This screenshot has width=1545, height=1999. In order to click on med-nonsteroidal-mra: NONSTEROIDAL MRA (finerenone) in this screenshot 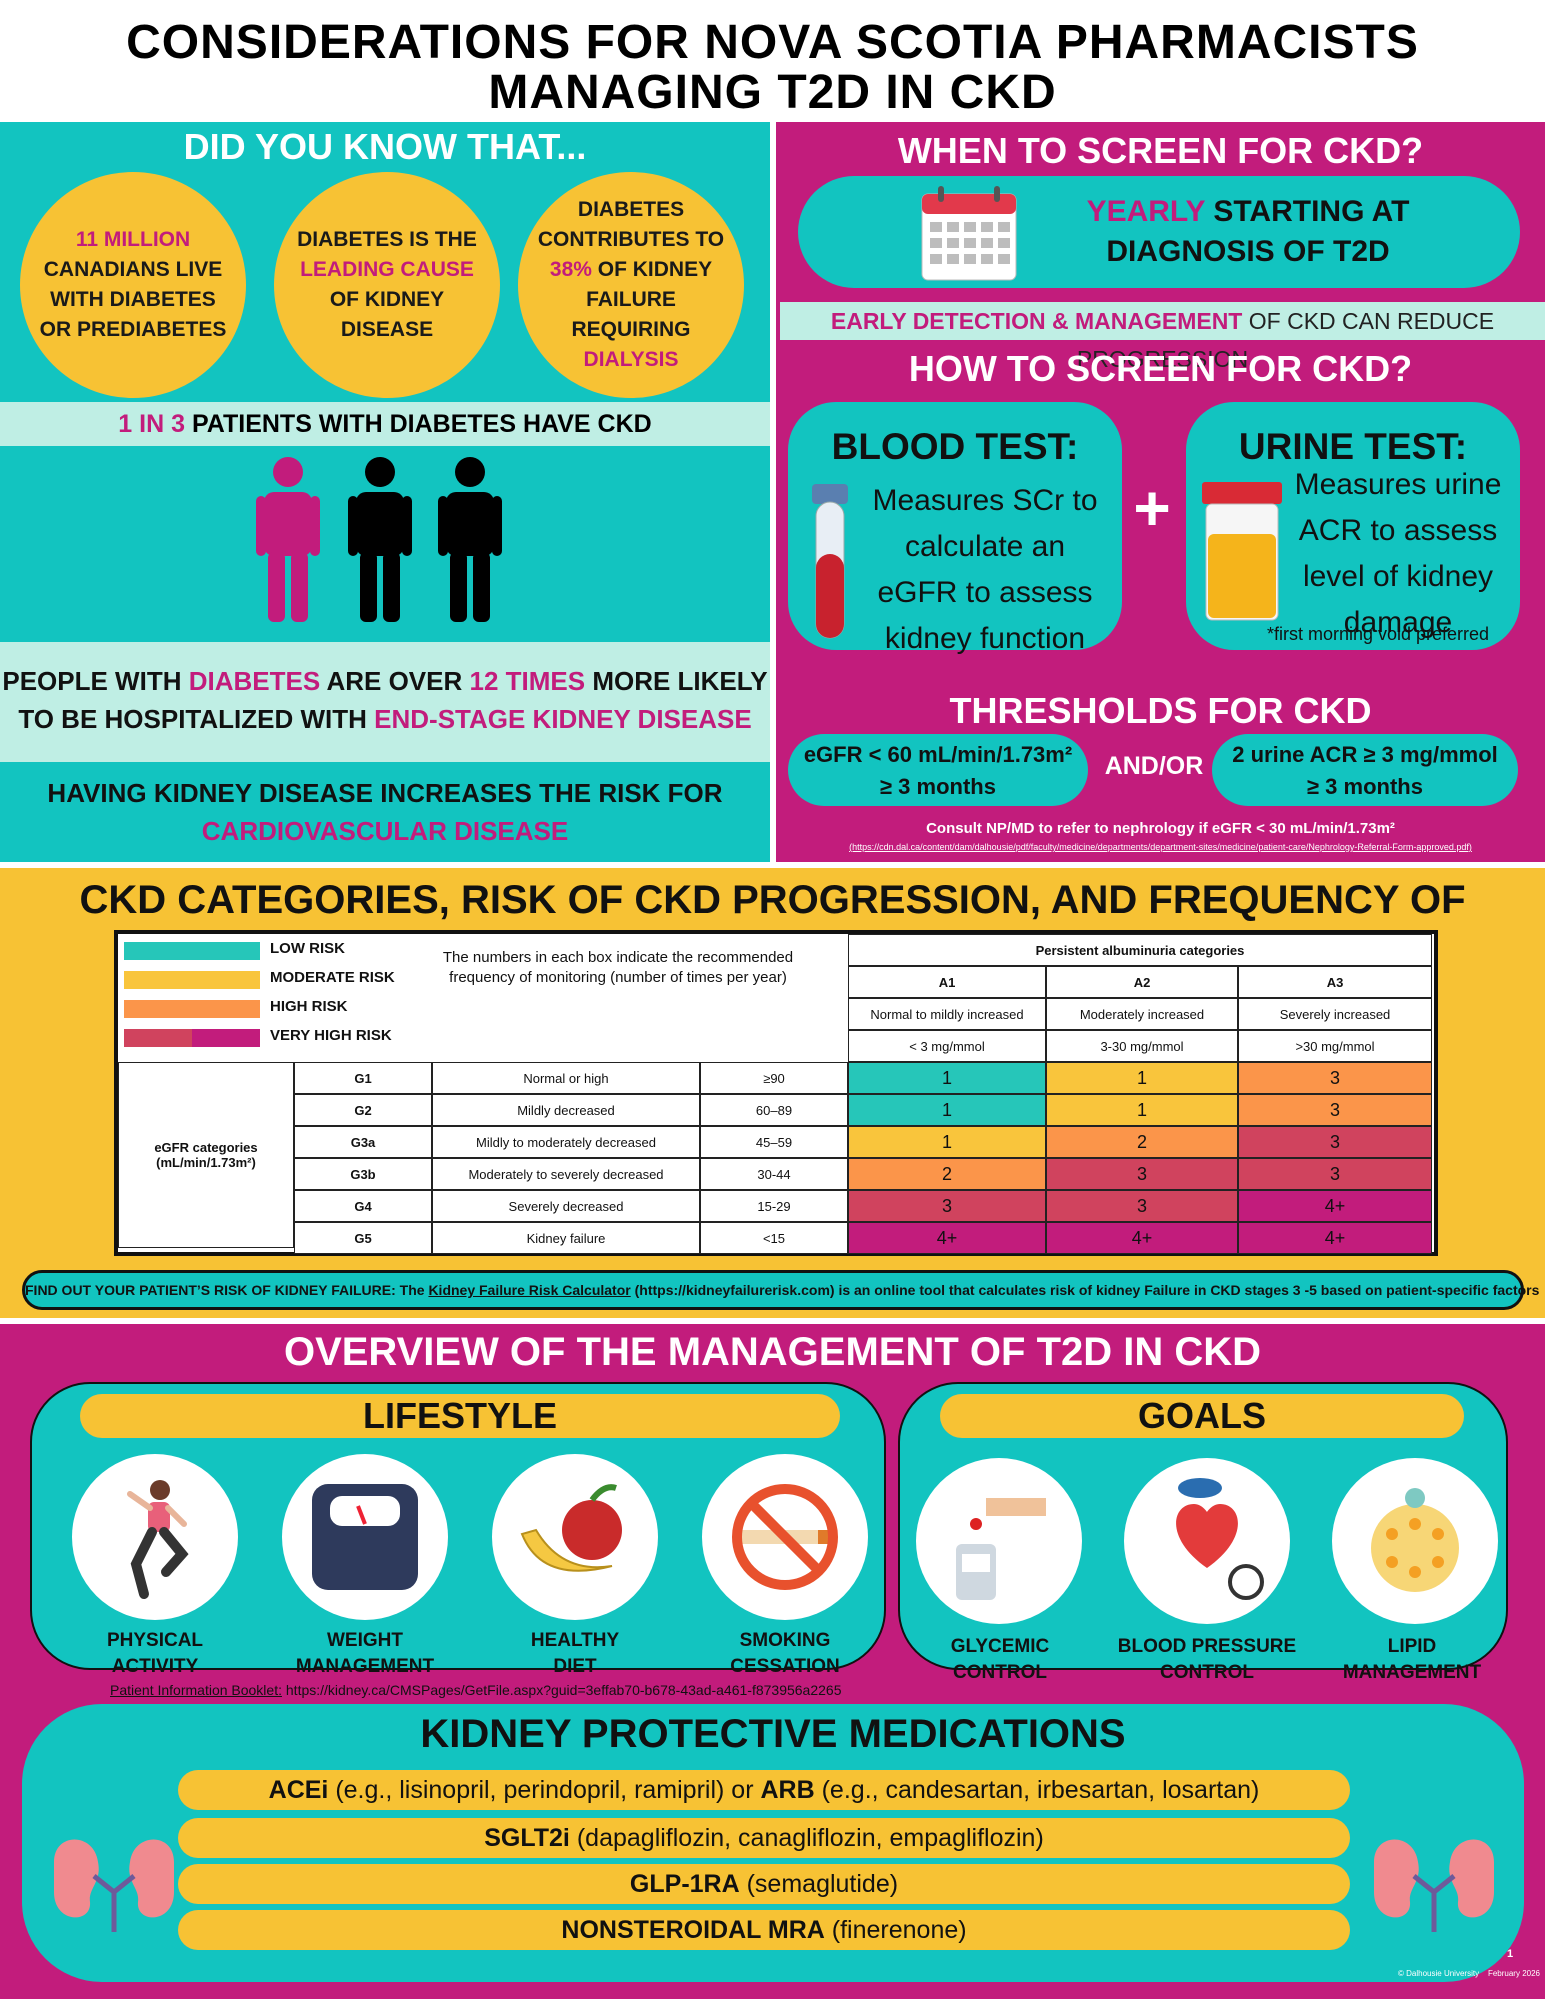, I will do `click(764, 1930)`.